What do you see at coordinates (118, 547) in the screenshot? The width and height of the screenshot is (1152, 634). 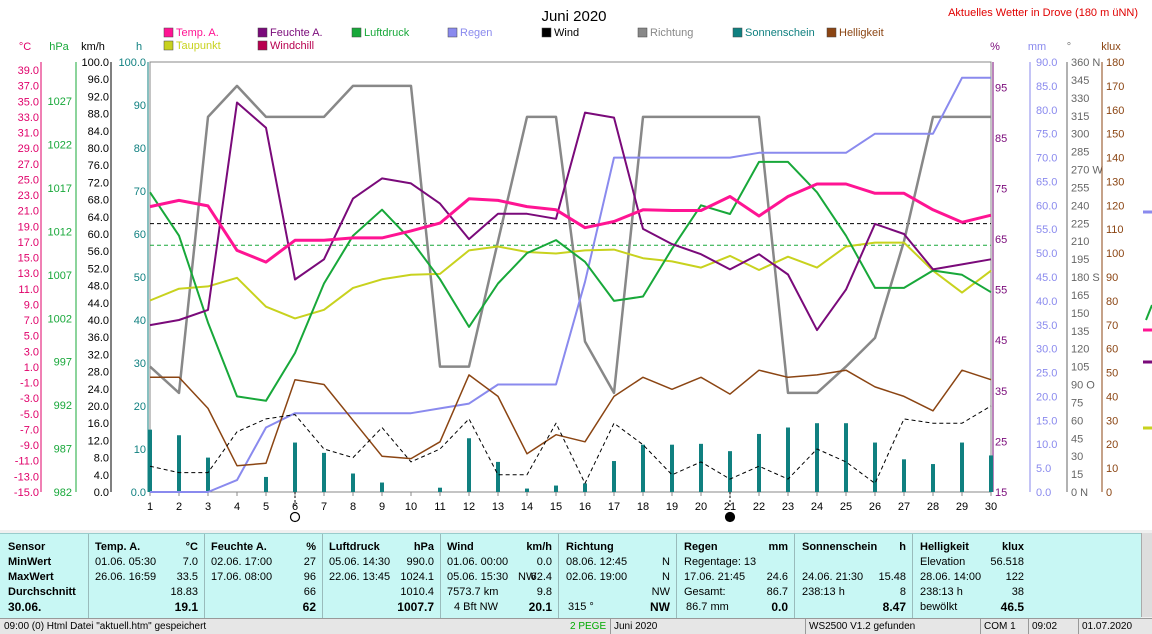 I see `temp-title: Temp. A.` at bounding box center [118, 547].